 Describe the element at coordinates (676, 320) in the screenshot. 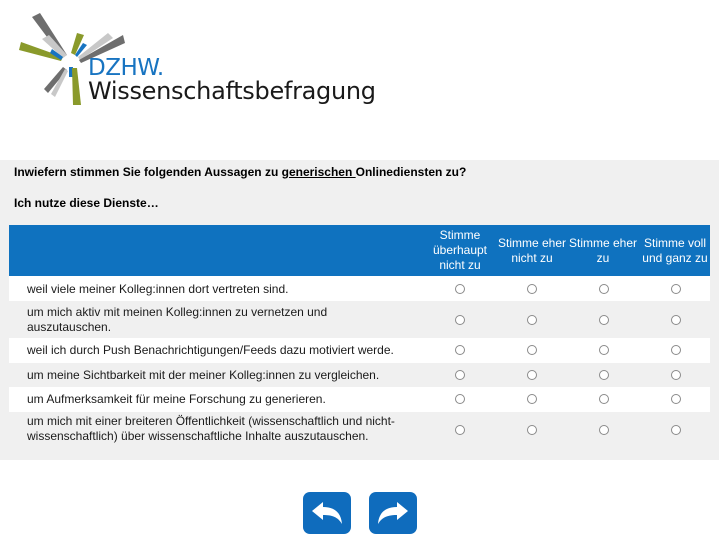

I see `radio-row2-col4` at that location.